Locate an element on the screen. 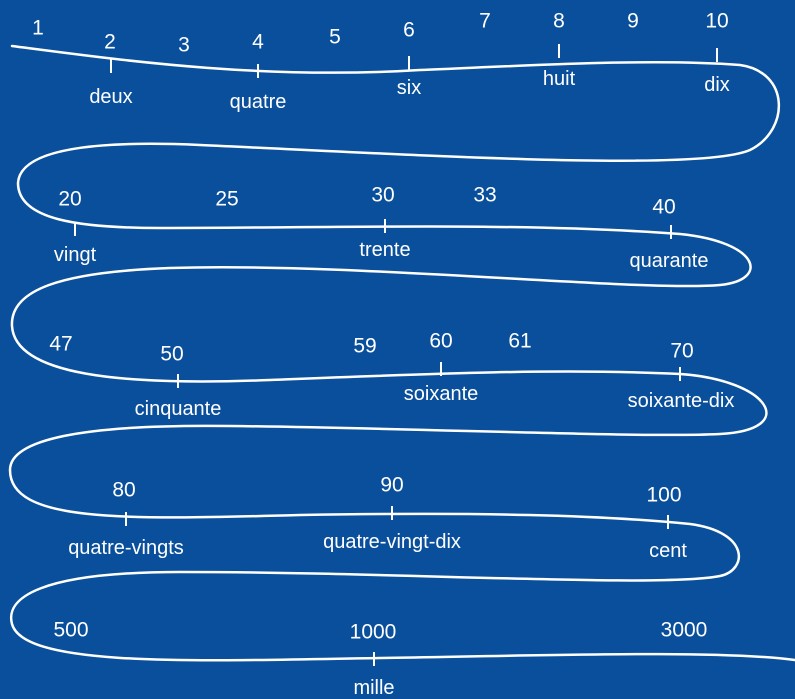 This screenshot has height=699, width=795. number-label: 9 is located at coordinates (633, 21).